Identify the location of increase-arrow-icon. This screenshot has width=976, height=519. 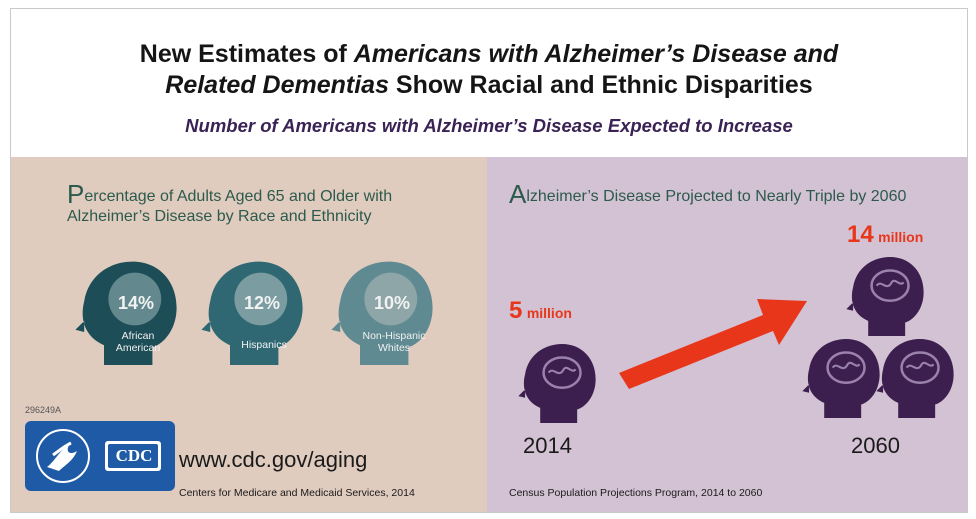
(713, 344).